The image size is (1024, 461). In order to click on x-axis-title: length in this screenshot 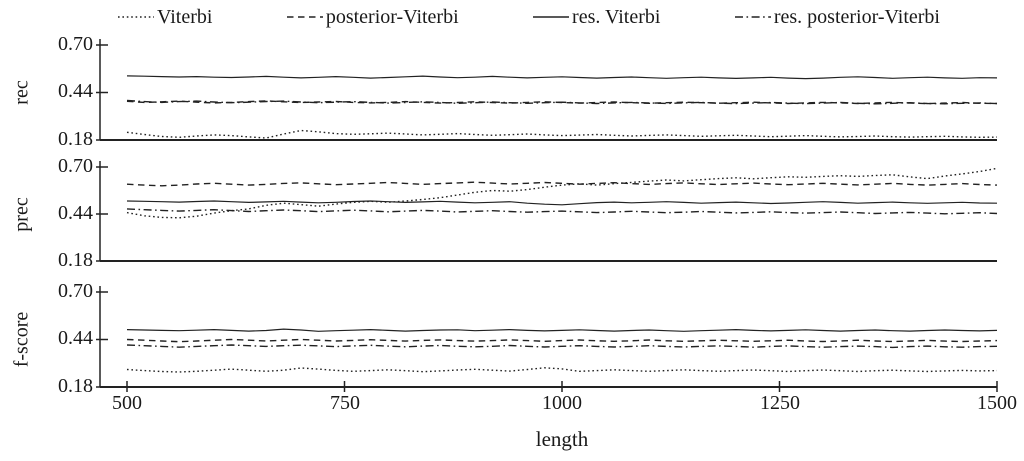, I will do `click(562, 439)`.